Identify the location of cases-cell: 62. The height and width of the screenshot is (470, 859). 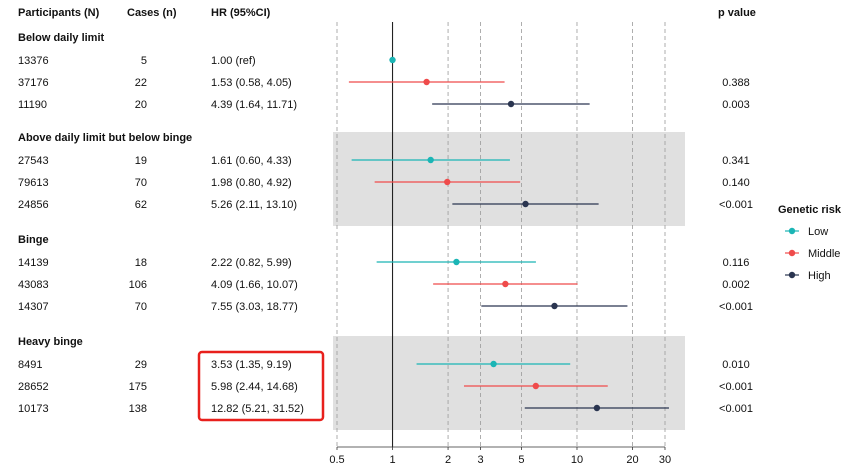
(141, 205).